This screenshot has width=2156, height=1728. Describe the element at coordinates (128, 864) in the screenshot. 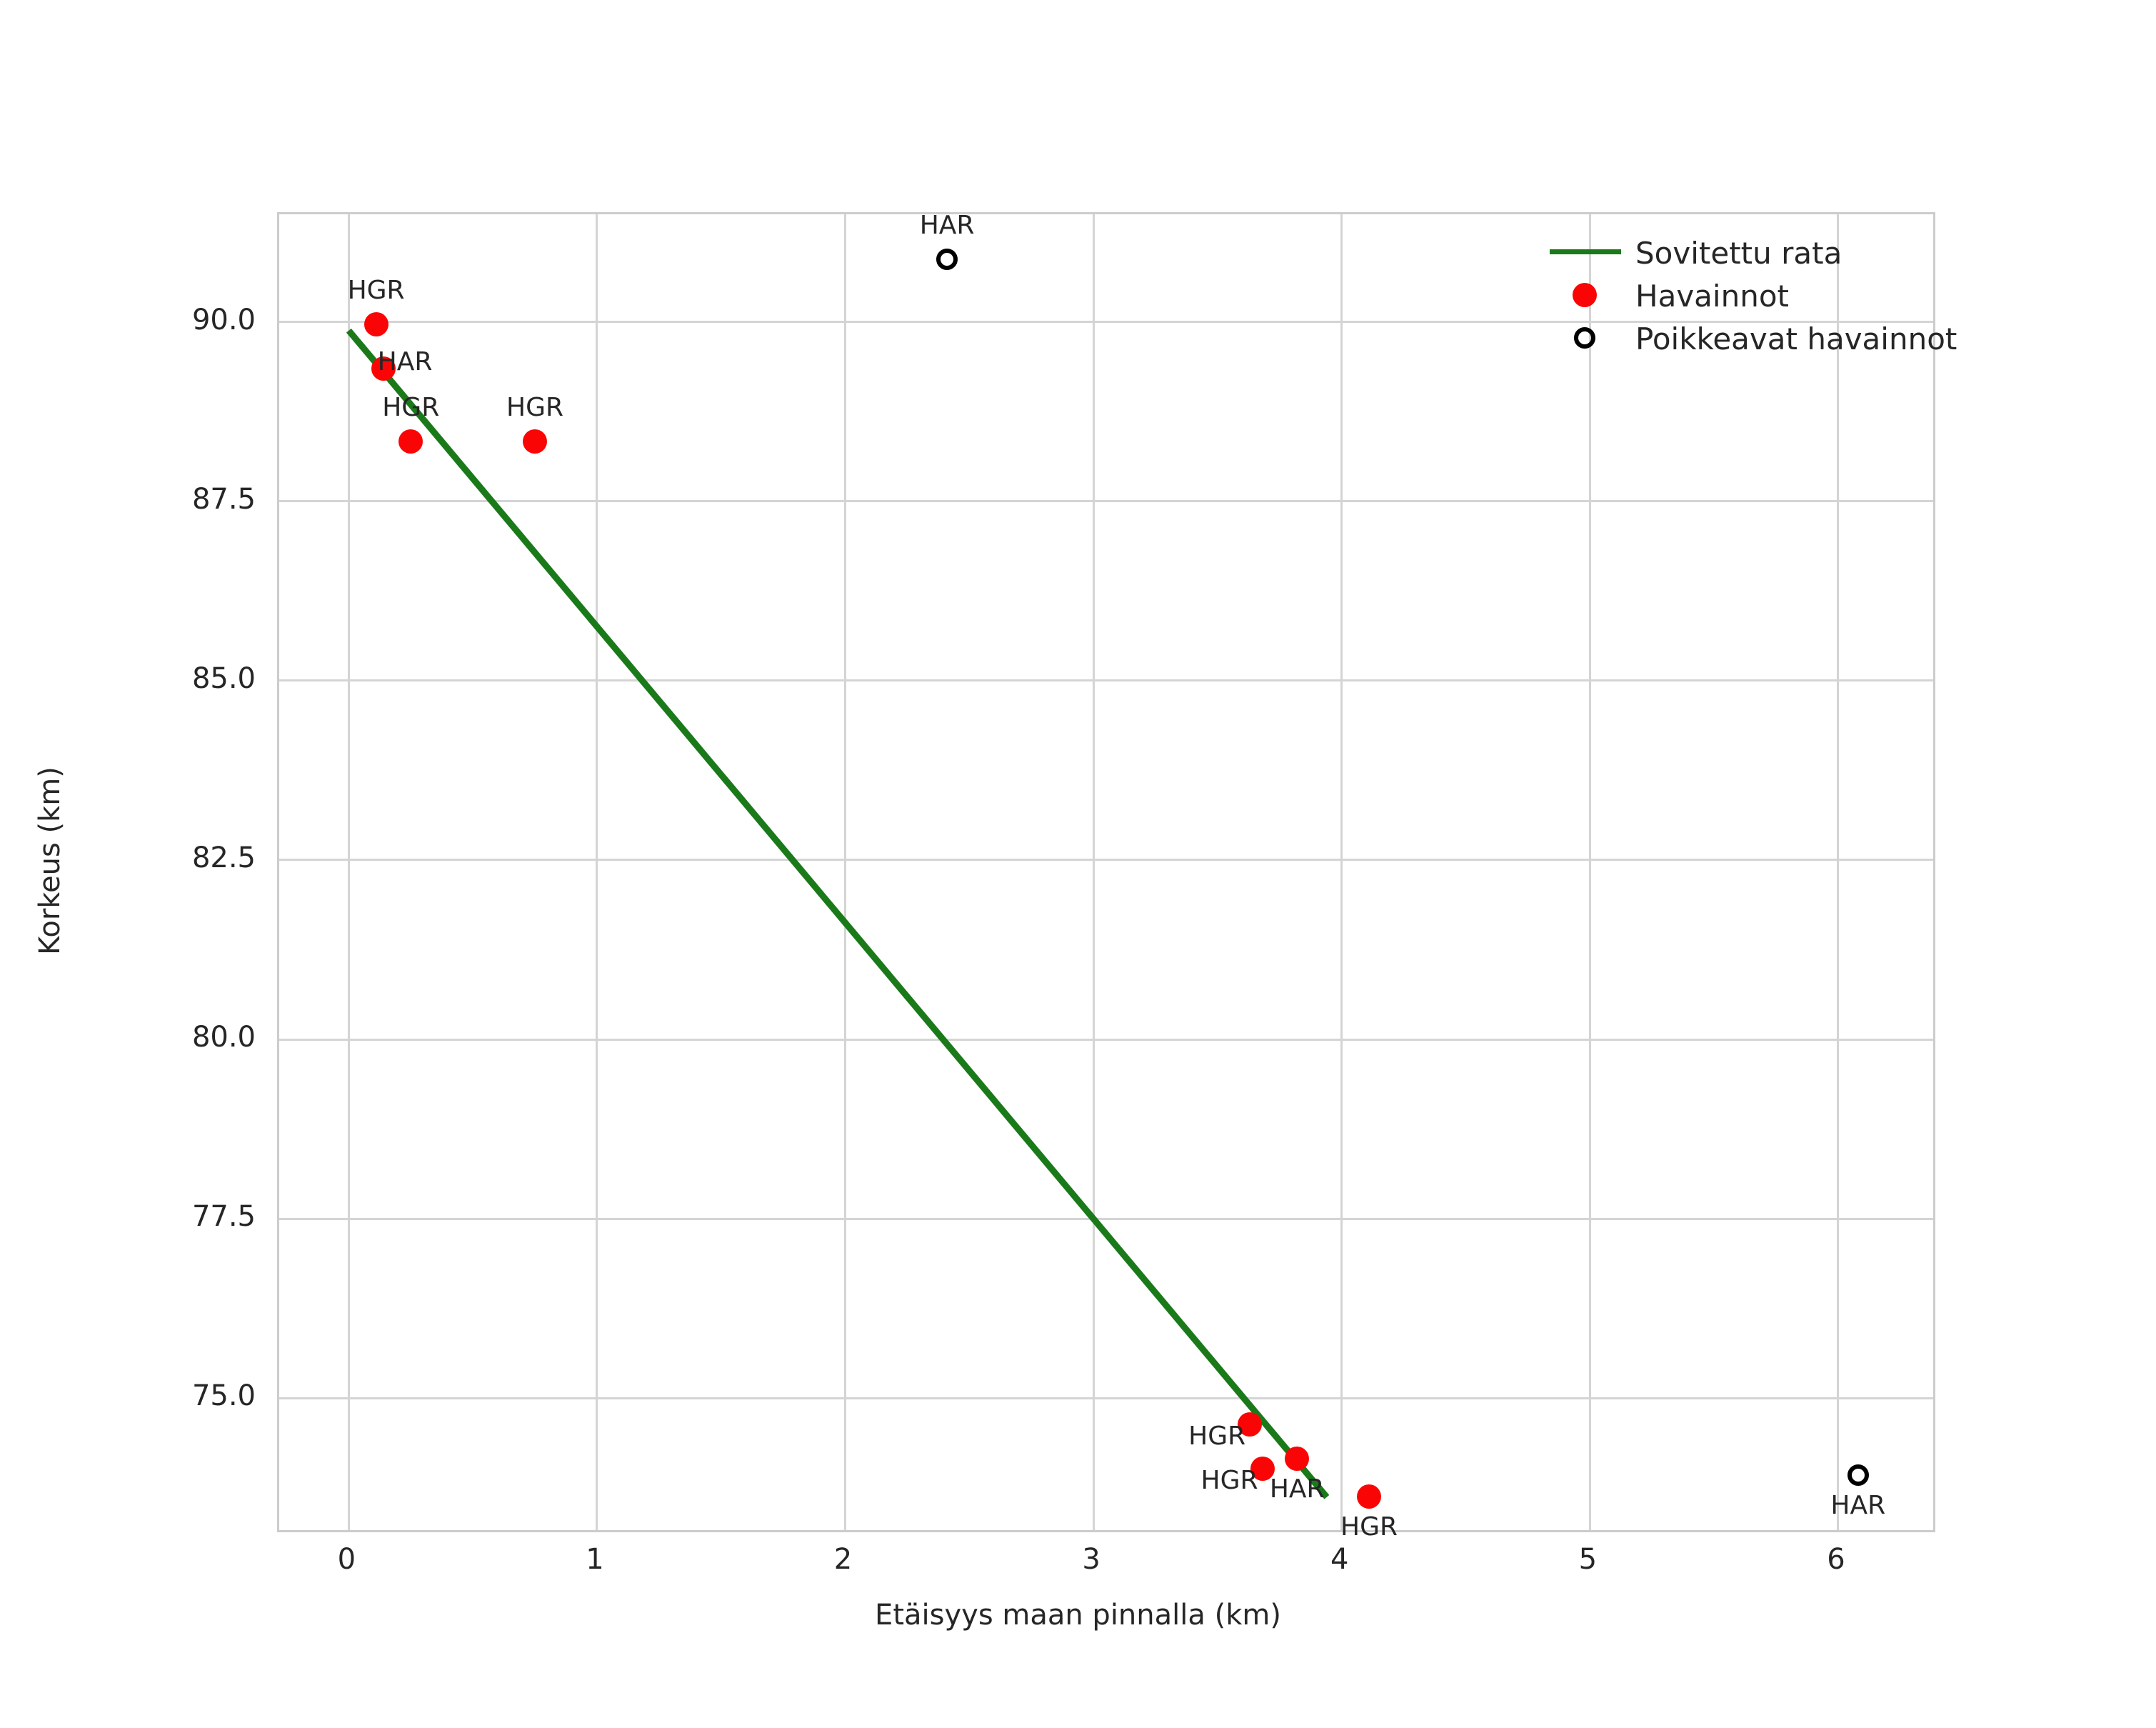

I see `y-axis-tick-labels: 75.0 77.5 80.0 82.5 85.0 87.5 90.0` at that location.